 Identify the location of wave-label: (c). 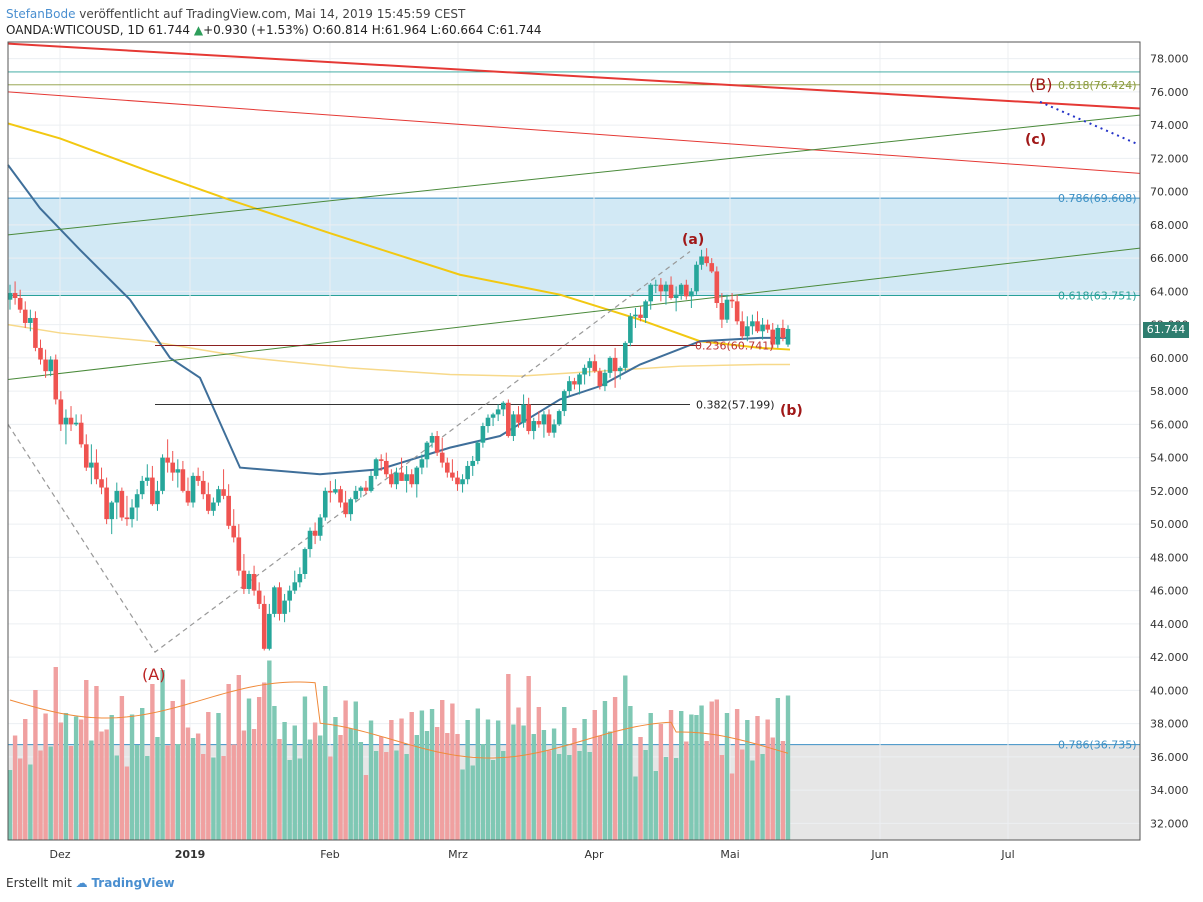
(1035, 140).